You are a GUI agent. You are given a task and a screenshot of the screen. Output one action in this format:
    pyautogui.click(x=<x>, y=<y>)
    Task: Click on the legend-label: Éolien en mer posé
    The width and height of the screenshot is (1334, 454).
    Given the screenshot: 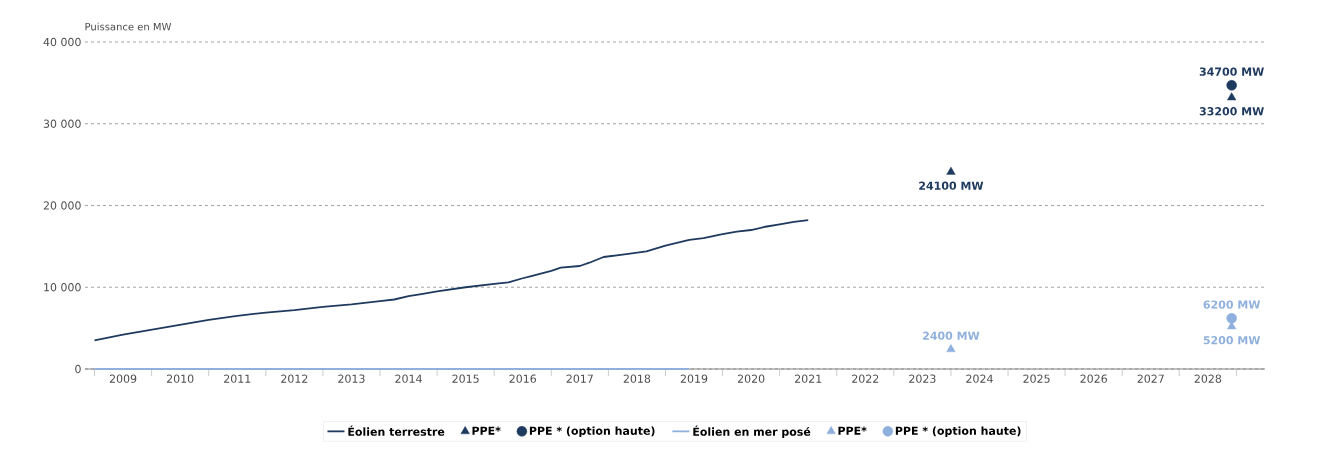 What is the action you would take?
    pyautogui.click(x=752, y=431)
    